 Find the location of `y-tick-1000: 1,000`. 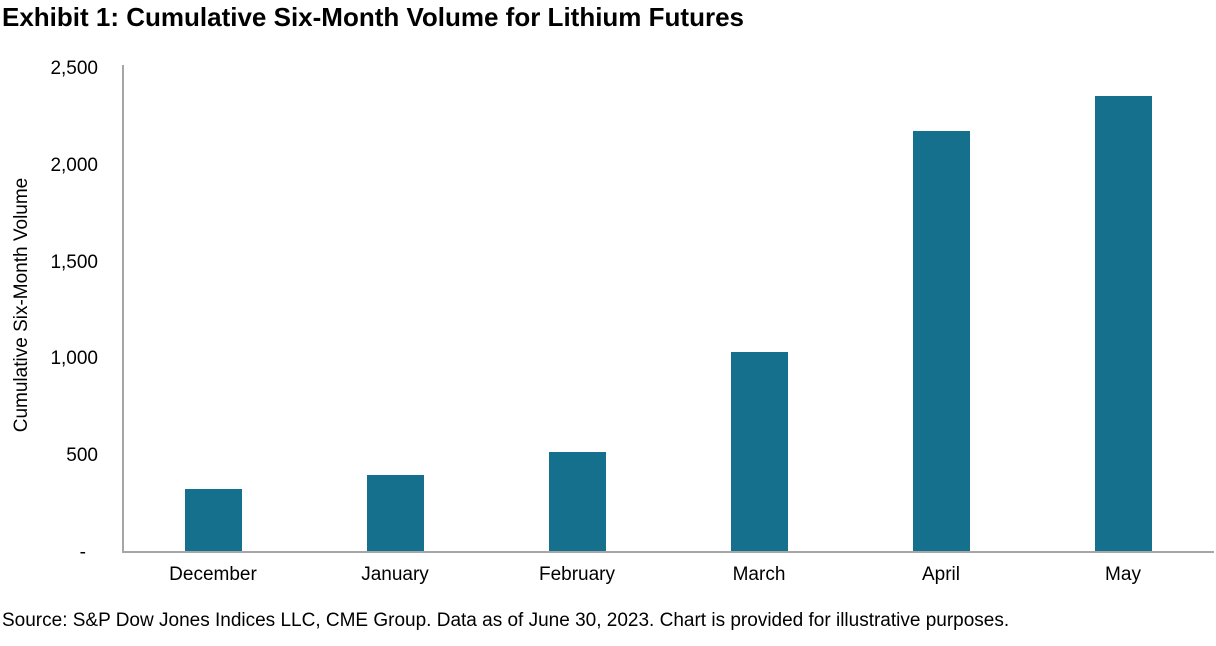

y-tick-1000: 1,000 is located at coordinates (74, 359).